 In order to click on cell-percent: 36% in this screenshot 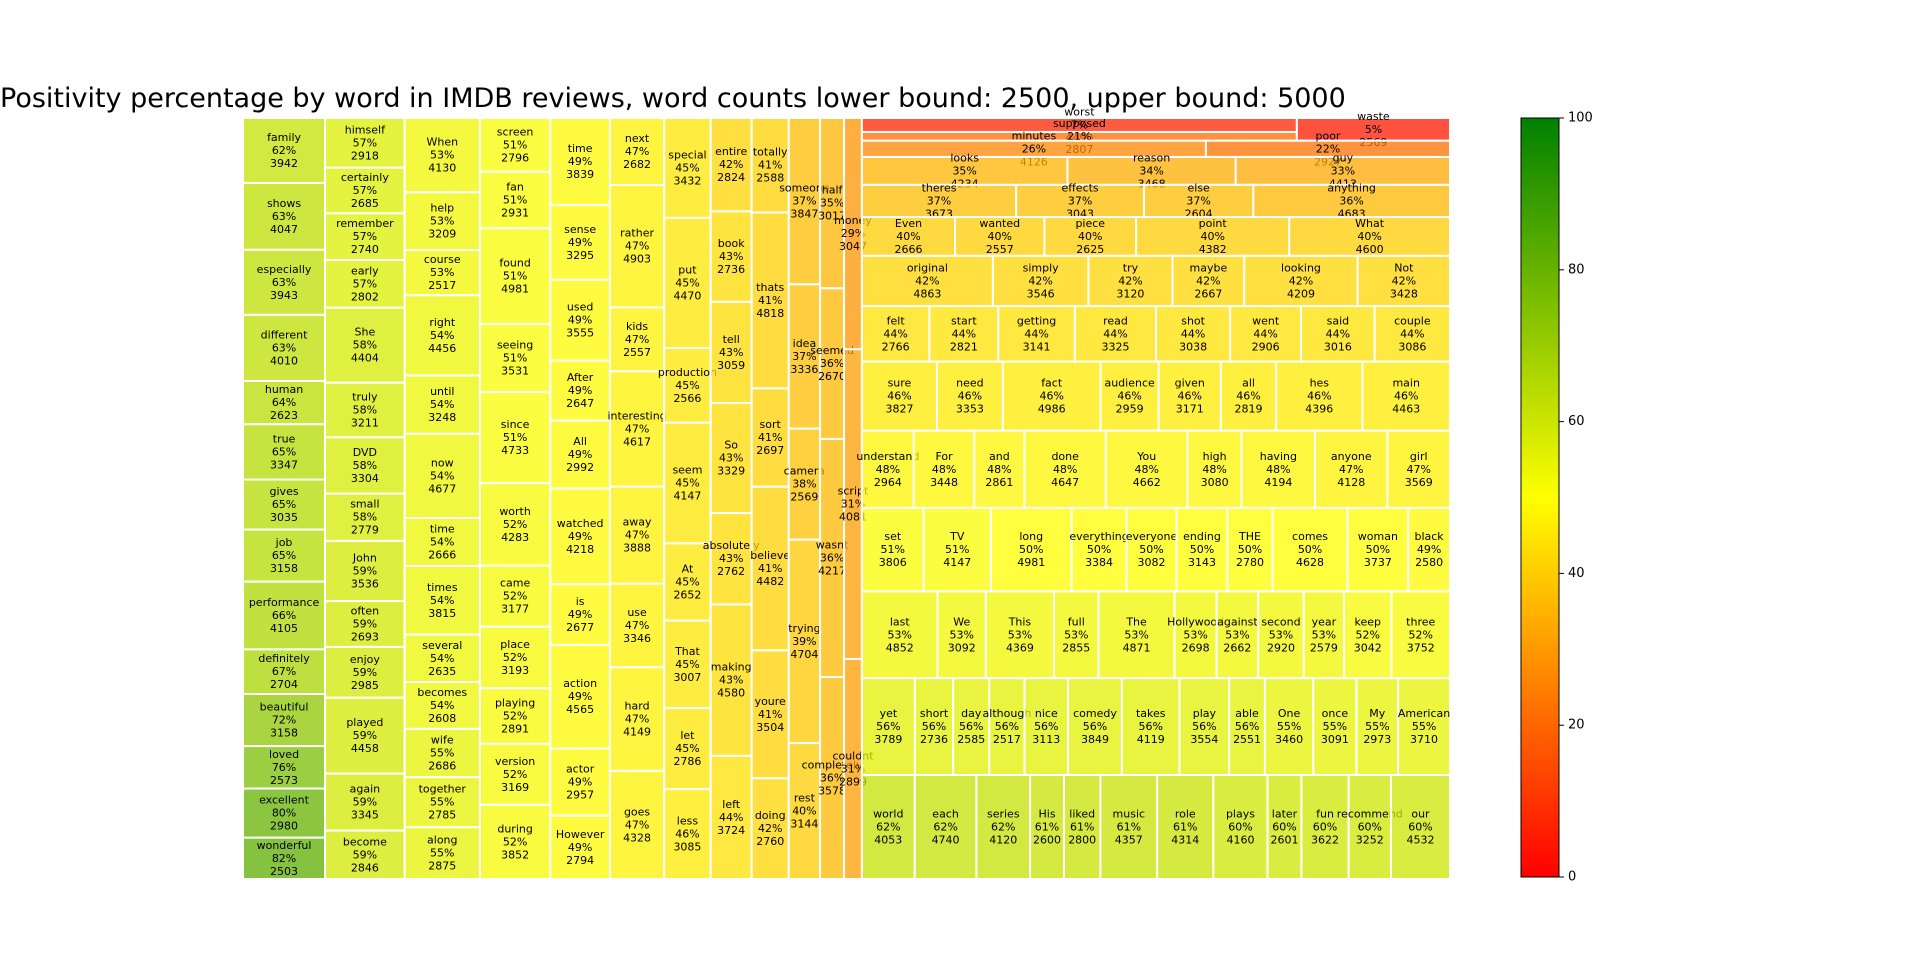, I will do `click(832, 778)`.